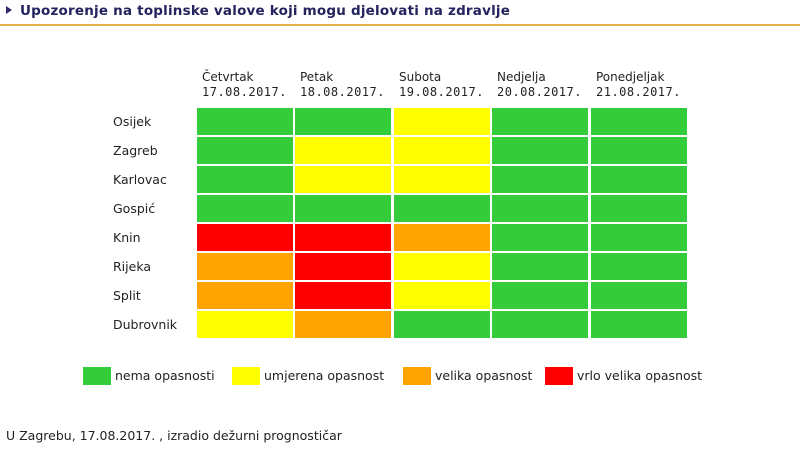  What do you see at coordinates (135, 150) in the screenshot?
I see `city-label: Zagreb` at bounding box center [135, 150].